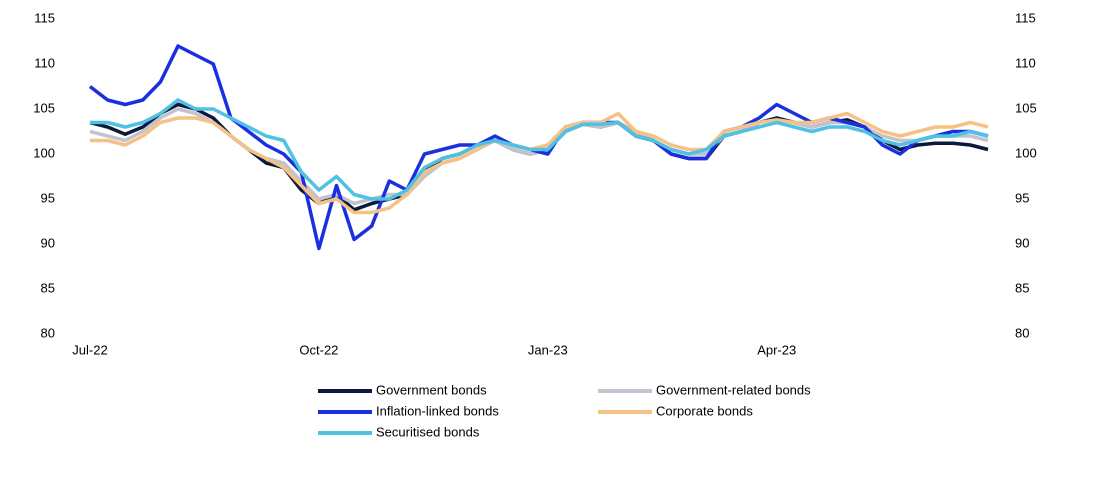  What do you see at coordinates (1026, 152) in the screenshot?
I see `y2-tick-label: 100` at bounding box center [1026, 152].